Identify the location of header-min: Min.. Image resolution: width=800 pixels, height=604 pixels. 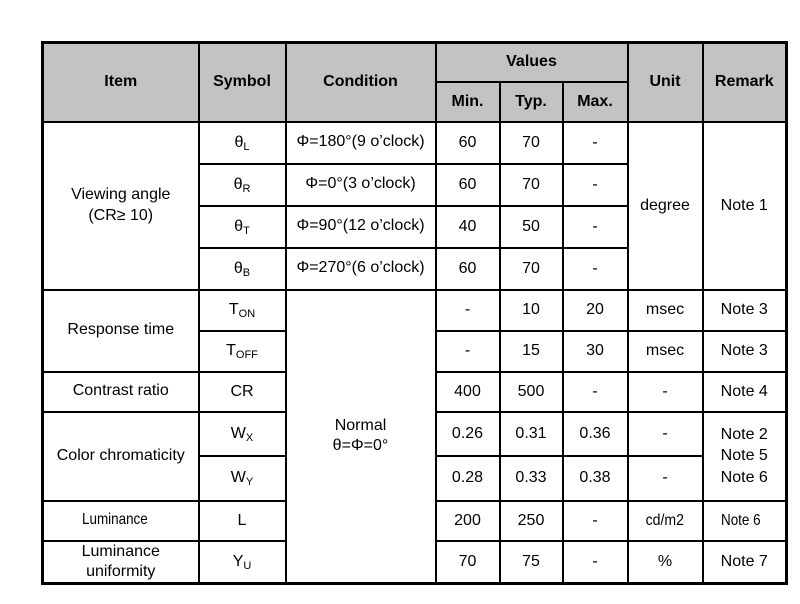
(467, 101).